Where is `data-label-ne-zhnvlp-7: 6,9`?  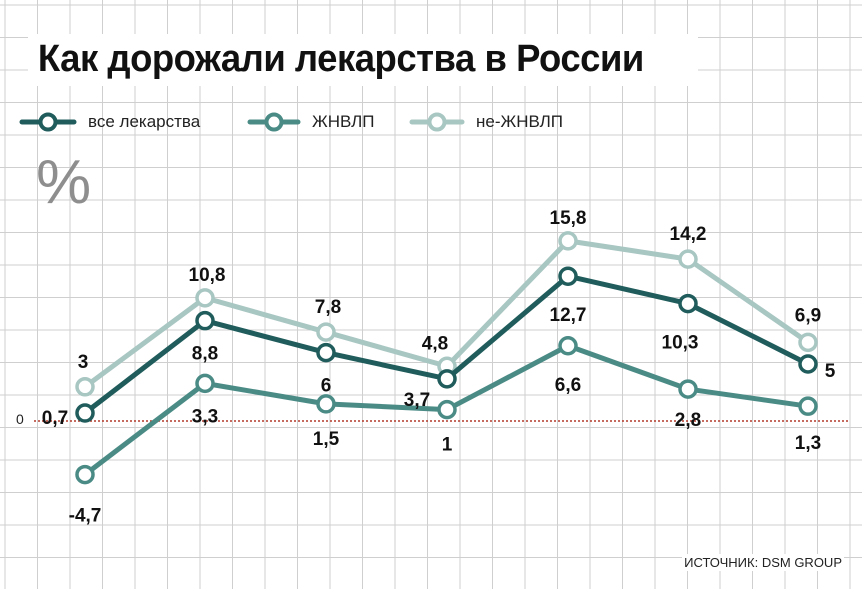
data-label-ne-zhnvlp-7: 6,9 is located at coordinates (808, 315).